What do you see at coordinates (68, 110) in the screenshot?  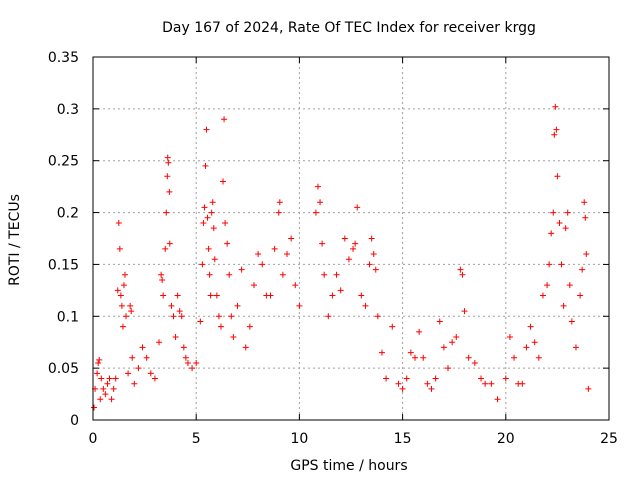 I see `y-tick-label: 0.3` at bounding box center [68, 110].